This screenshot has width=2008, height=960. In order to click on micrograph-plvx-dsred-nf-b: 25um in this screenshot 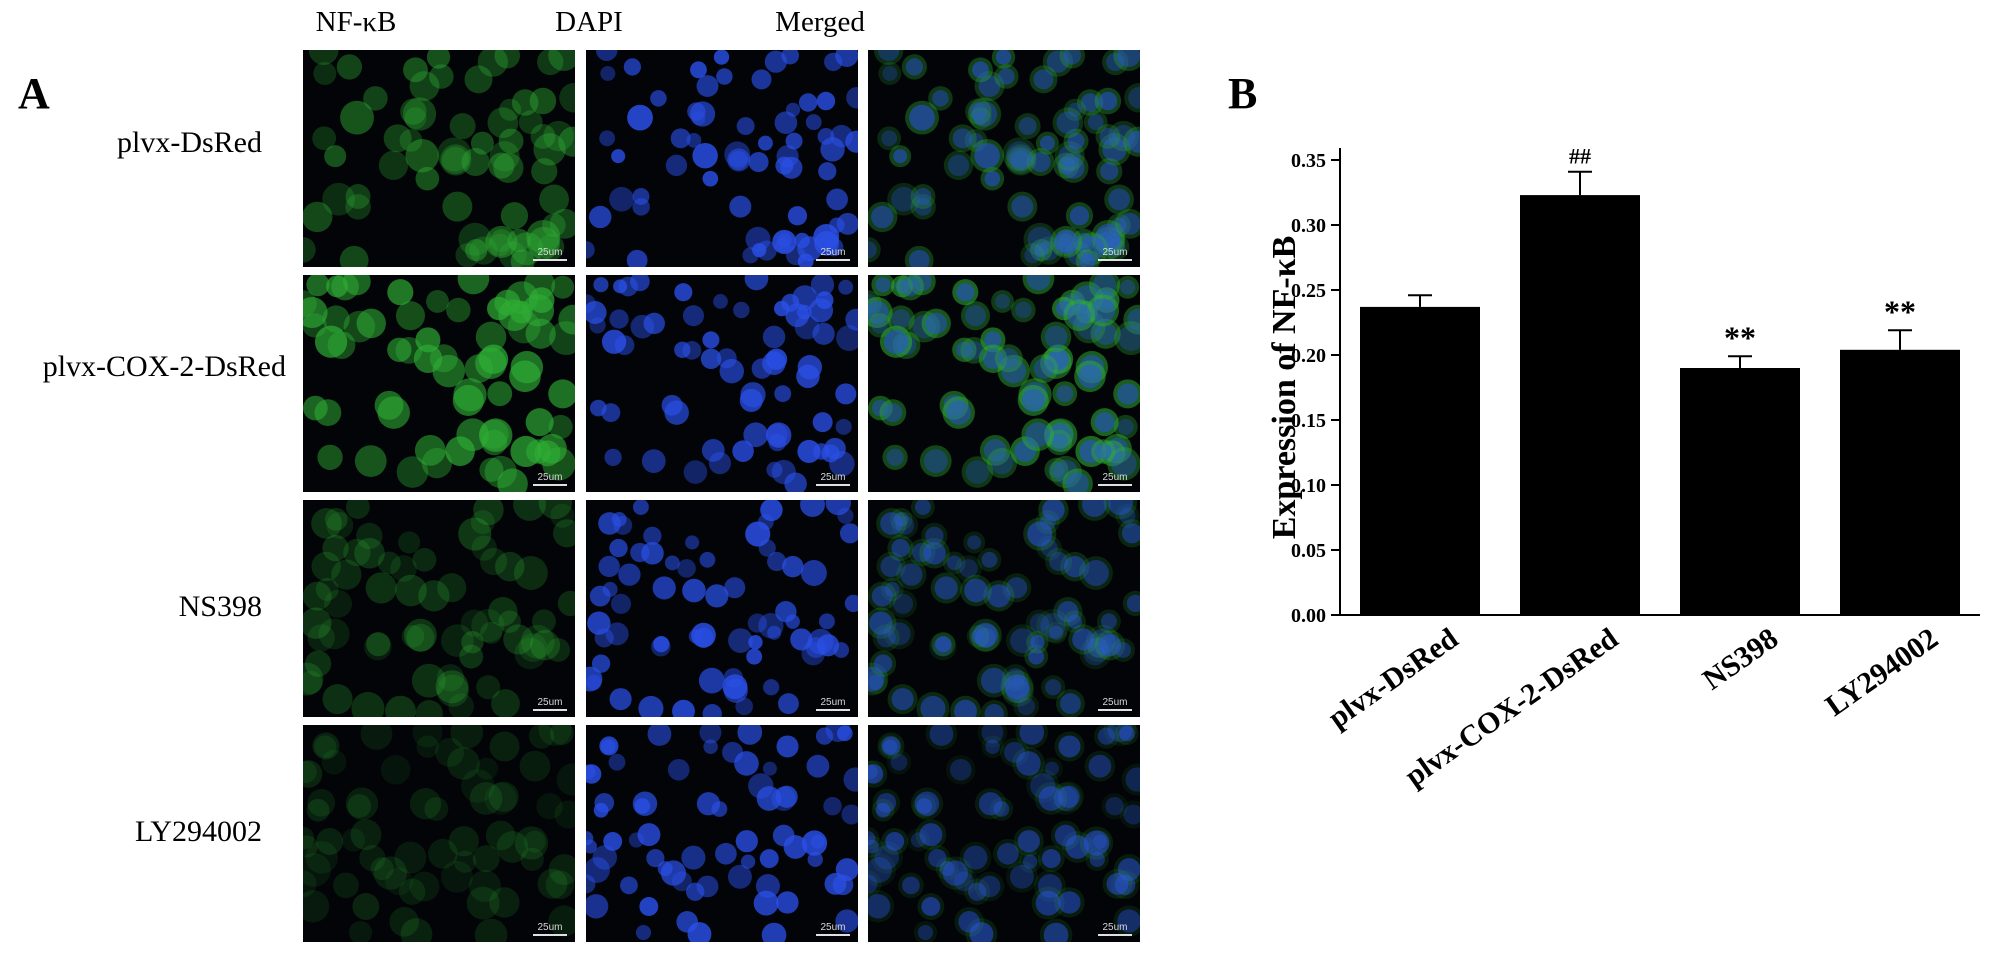, I will do `click(439, 158)`.